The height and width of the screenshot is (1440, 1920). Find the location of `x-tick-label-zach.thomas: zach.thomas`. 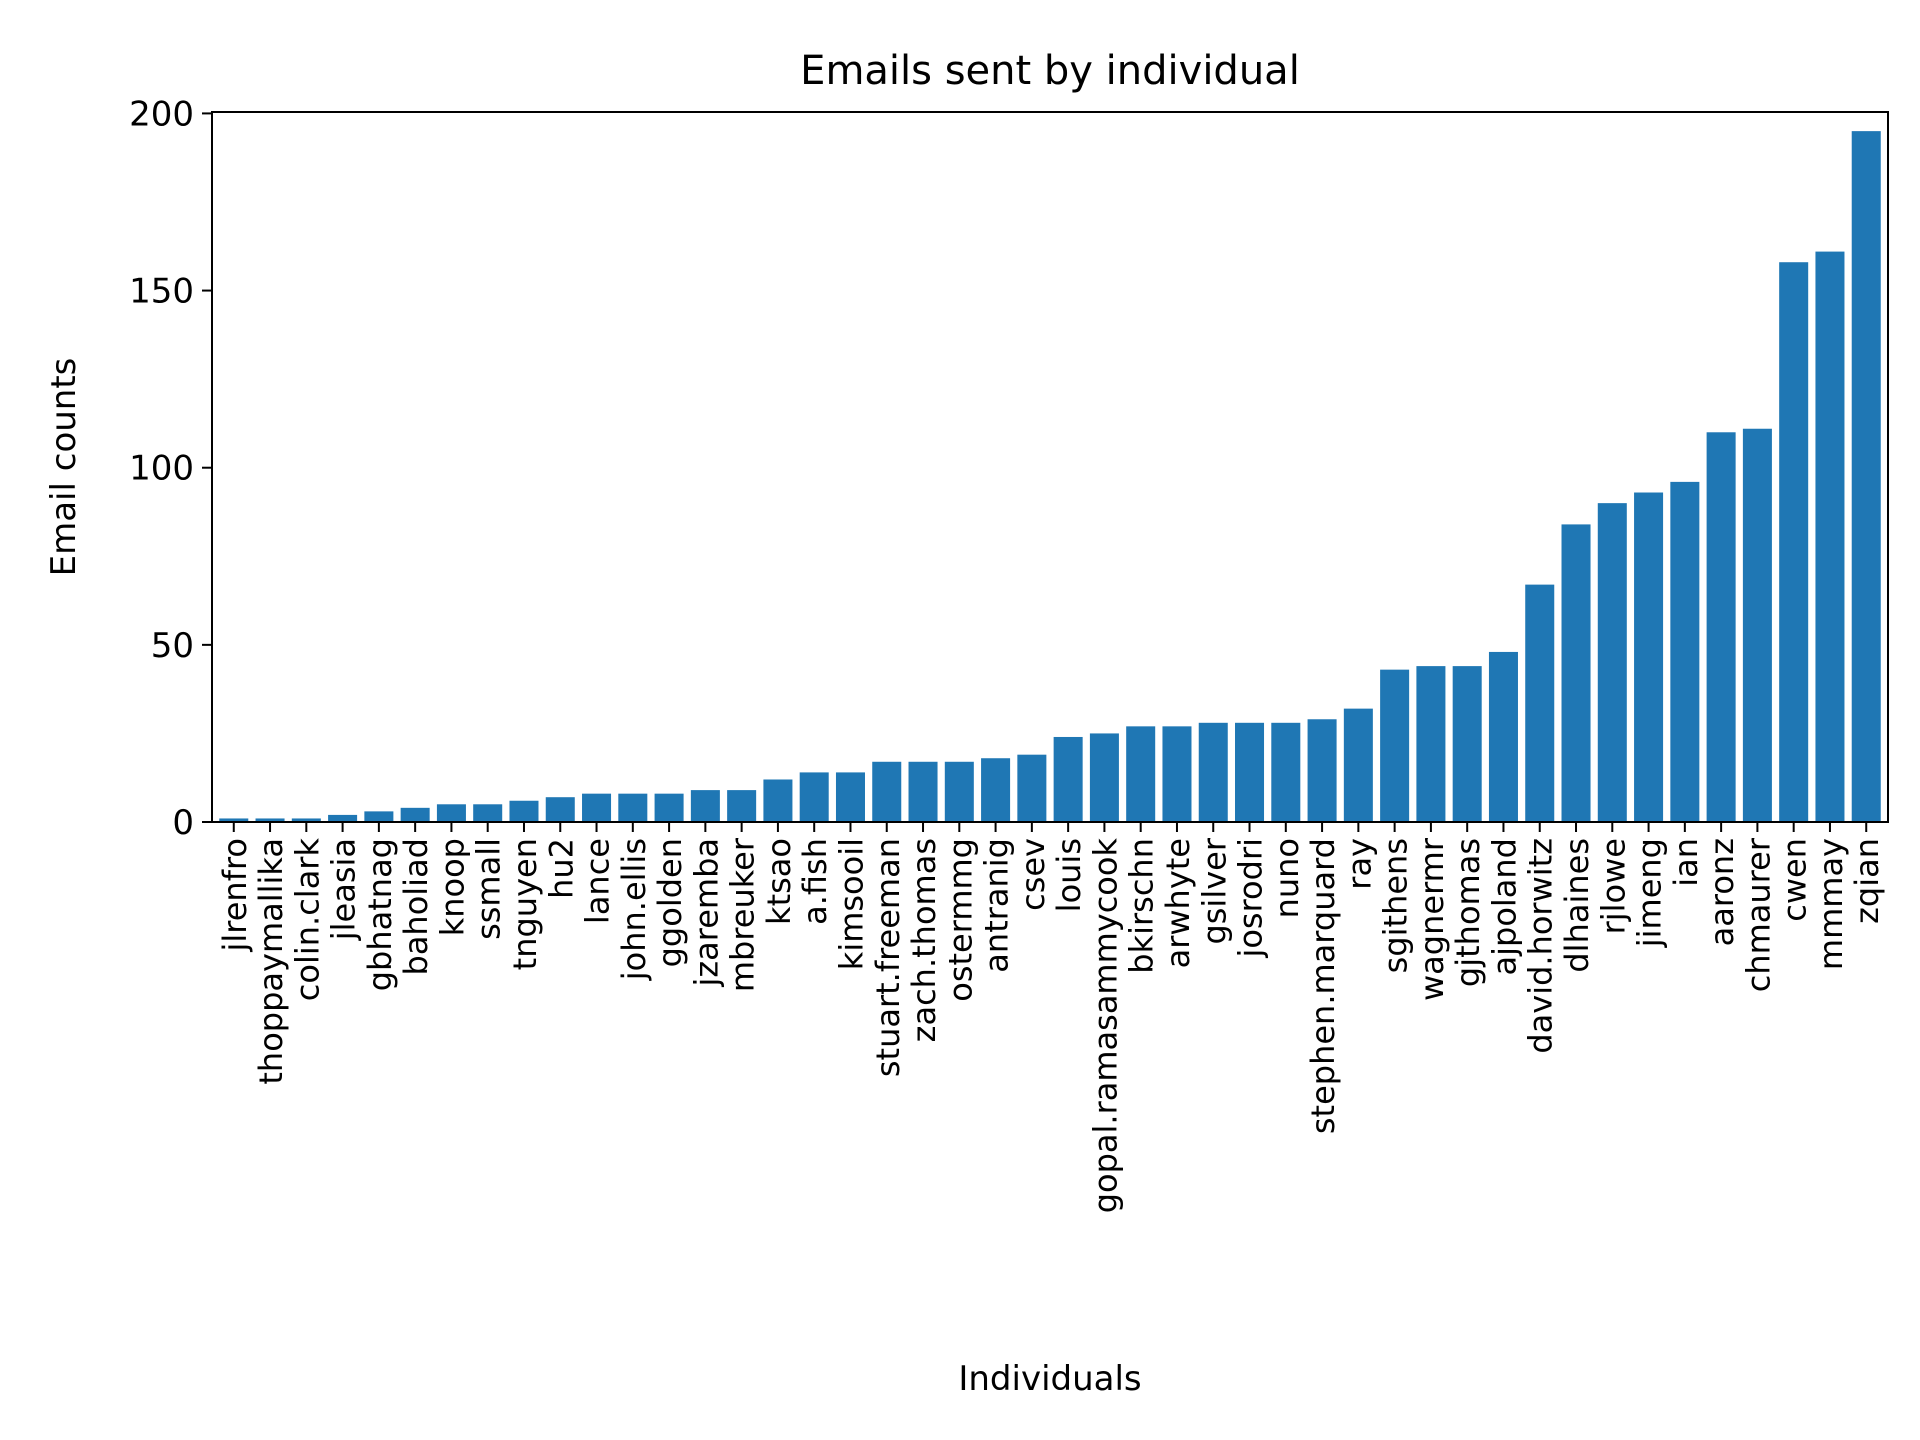

x-tick-label-zach.thomas: zach.thomas is located at coordinates (924, 940).